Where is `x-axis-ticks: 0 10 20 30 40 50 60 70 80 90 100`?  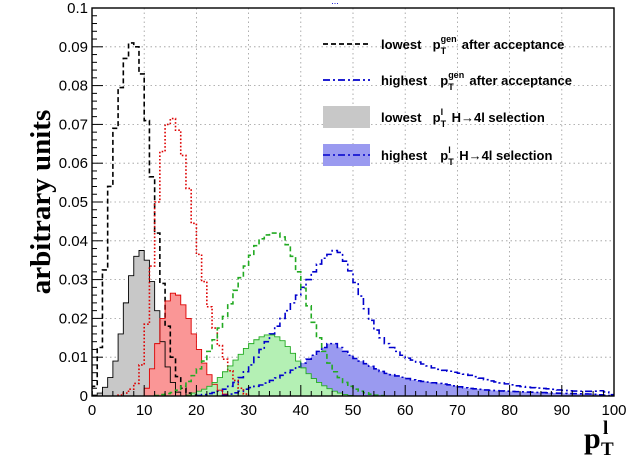 x-axis-ticks: 0 10 20 30 40 50 60 70 80 90 100 is located at coordinates (357, 402).